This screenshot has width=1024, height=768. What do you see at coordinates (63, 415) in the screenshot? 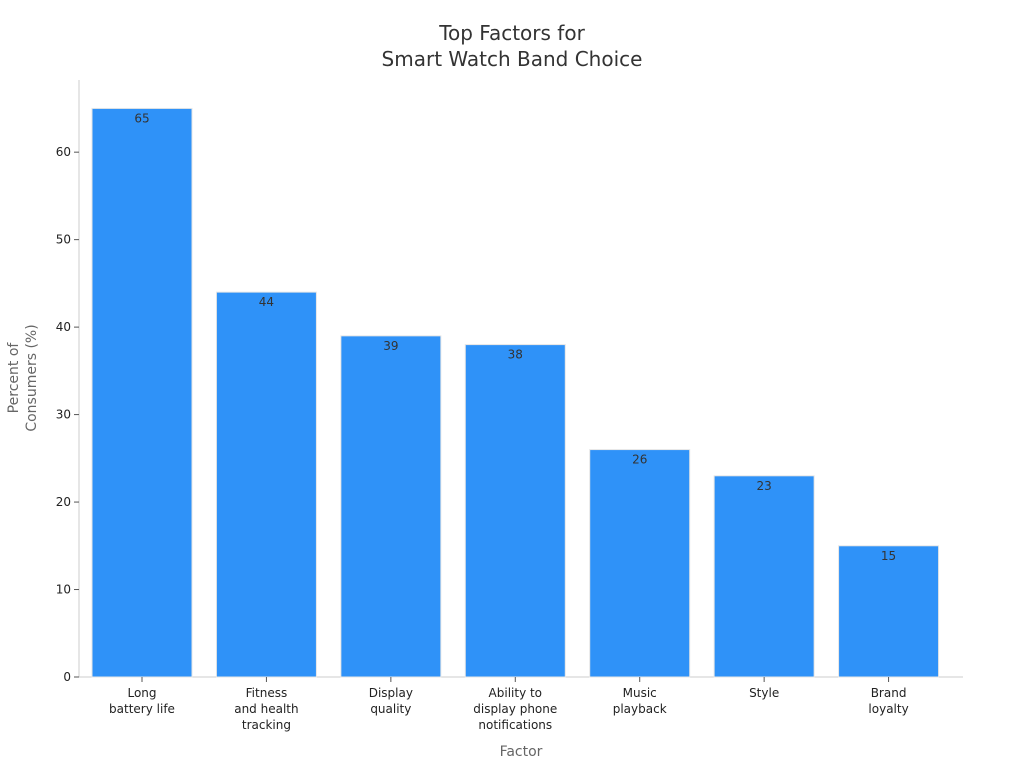
I see `y-tick-label: 30` at bounding box center [63, 415].